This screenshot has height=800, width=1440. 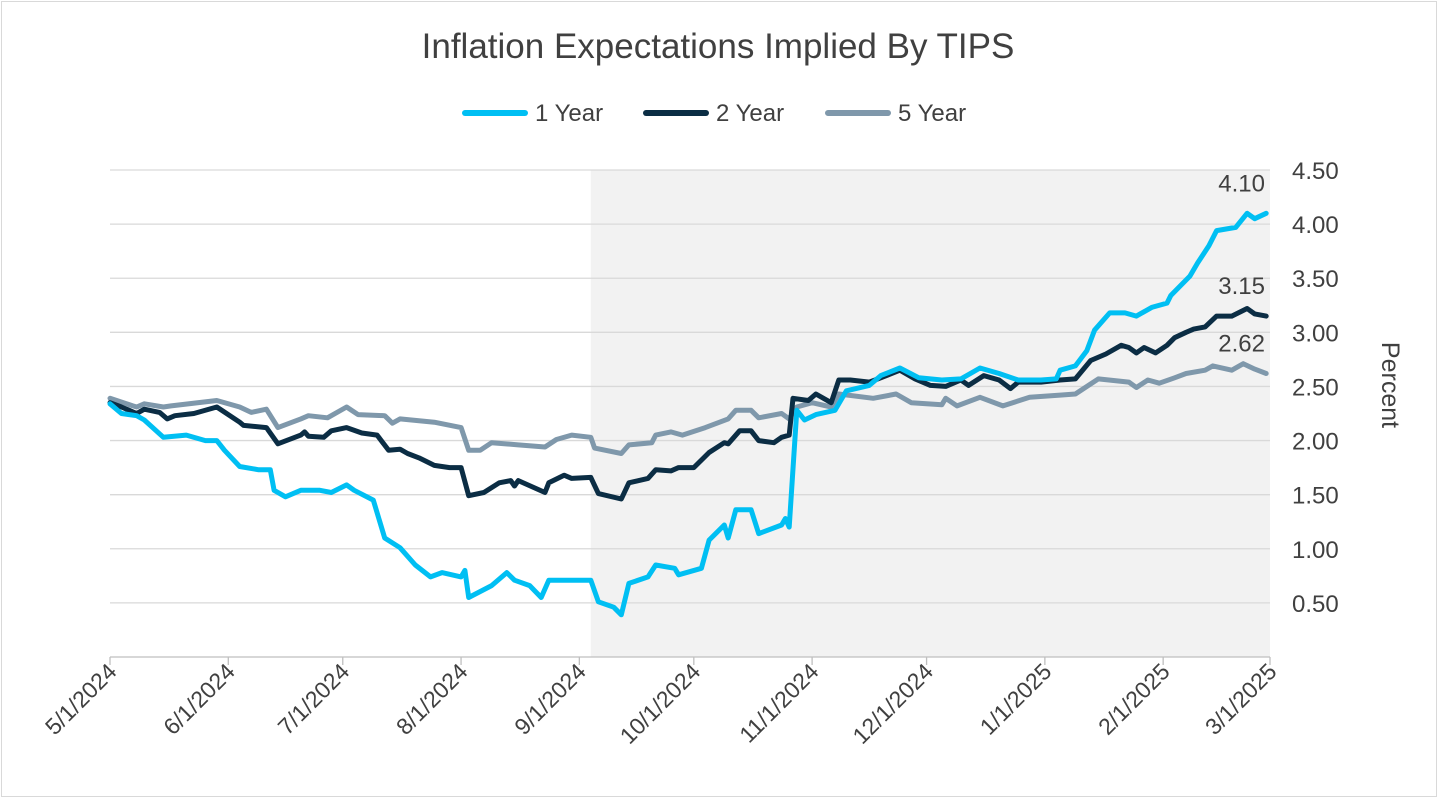 What do you see at coordinates (895, 113) in the screenshot?
I see `legend-item: 5 Year` at bounding box center [895, 113].